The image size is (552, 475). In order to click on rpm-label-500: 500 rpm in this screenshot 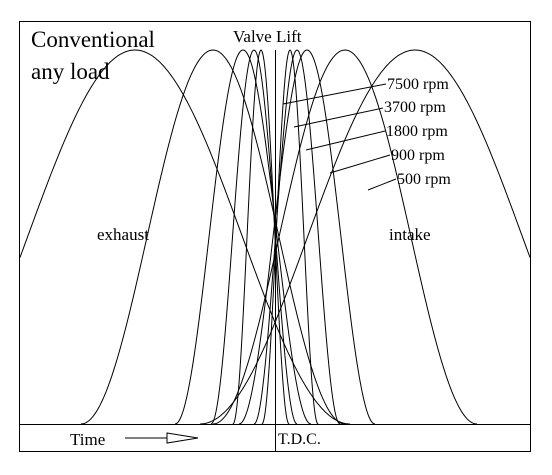, I will do `click(424, 179)`.